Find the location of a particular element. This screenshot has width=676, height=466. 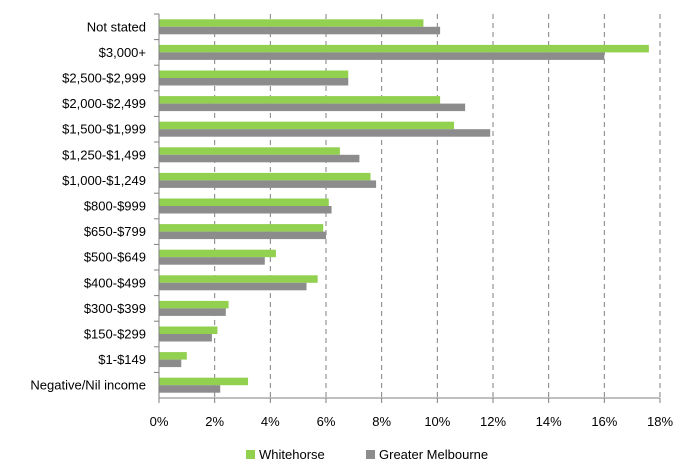

category-label: $300-$399 is located at coordinates (115, 308).